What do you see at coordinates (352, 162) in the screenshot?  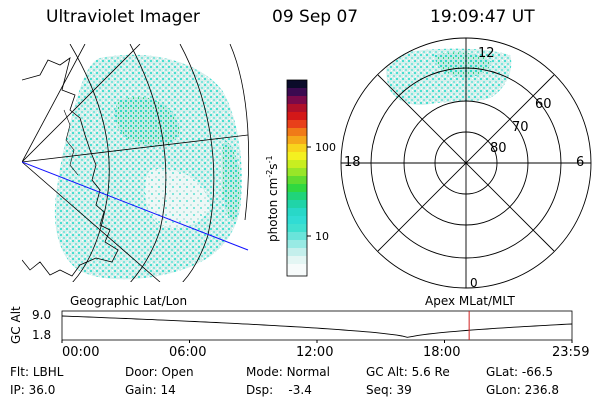 I see `mlt-label-left: 18` at bounding box center [352, 162].